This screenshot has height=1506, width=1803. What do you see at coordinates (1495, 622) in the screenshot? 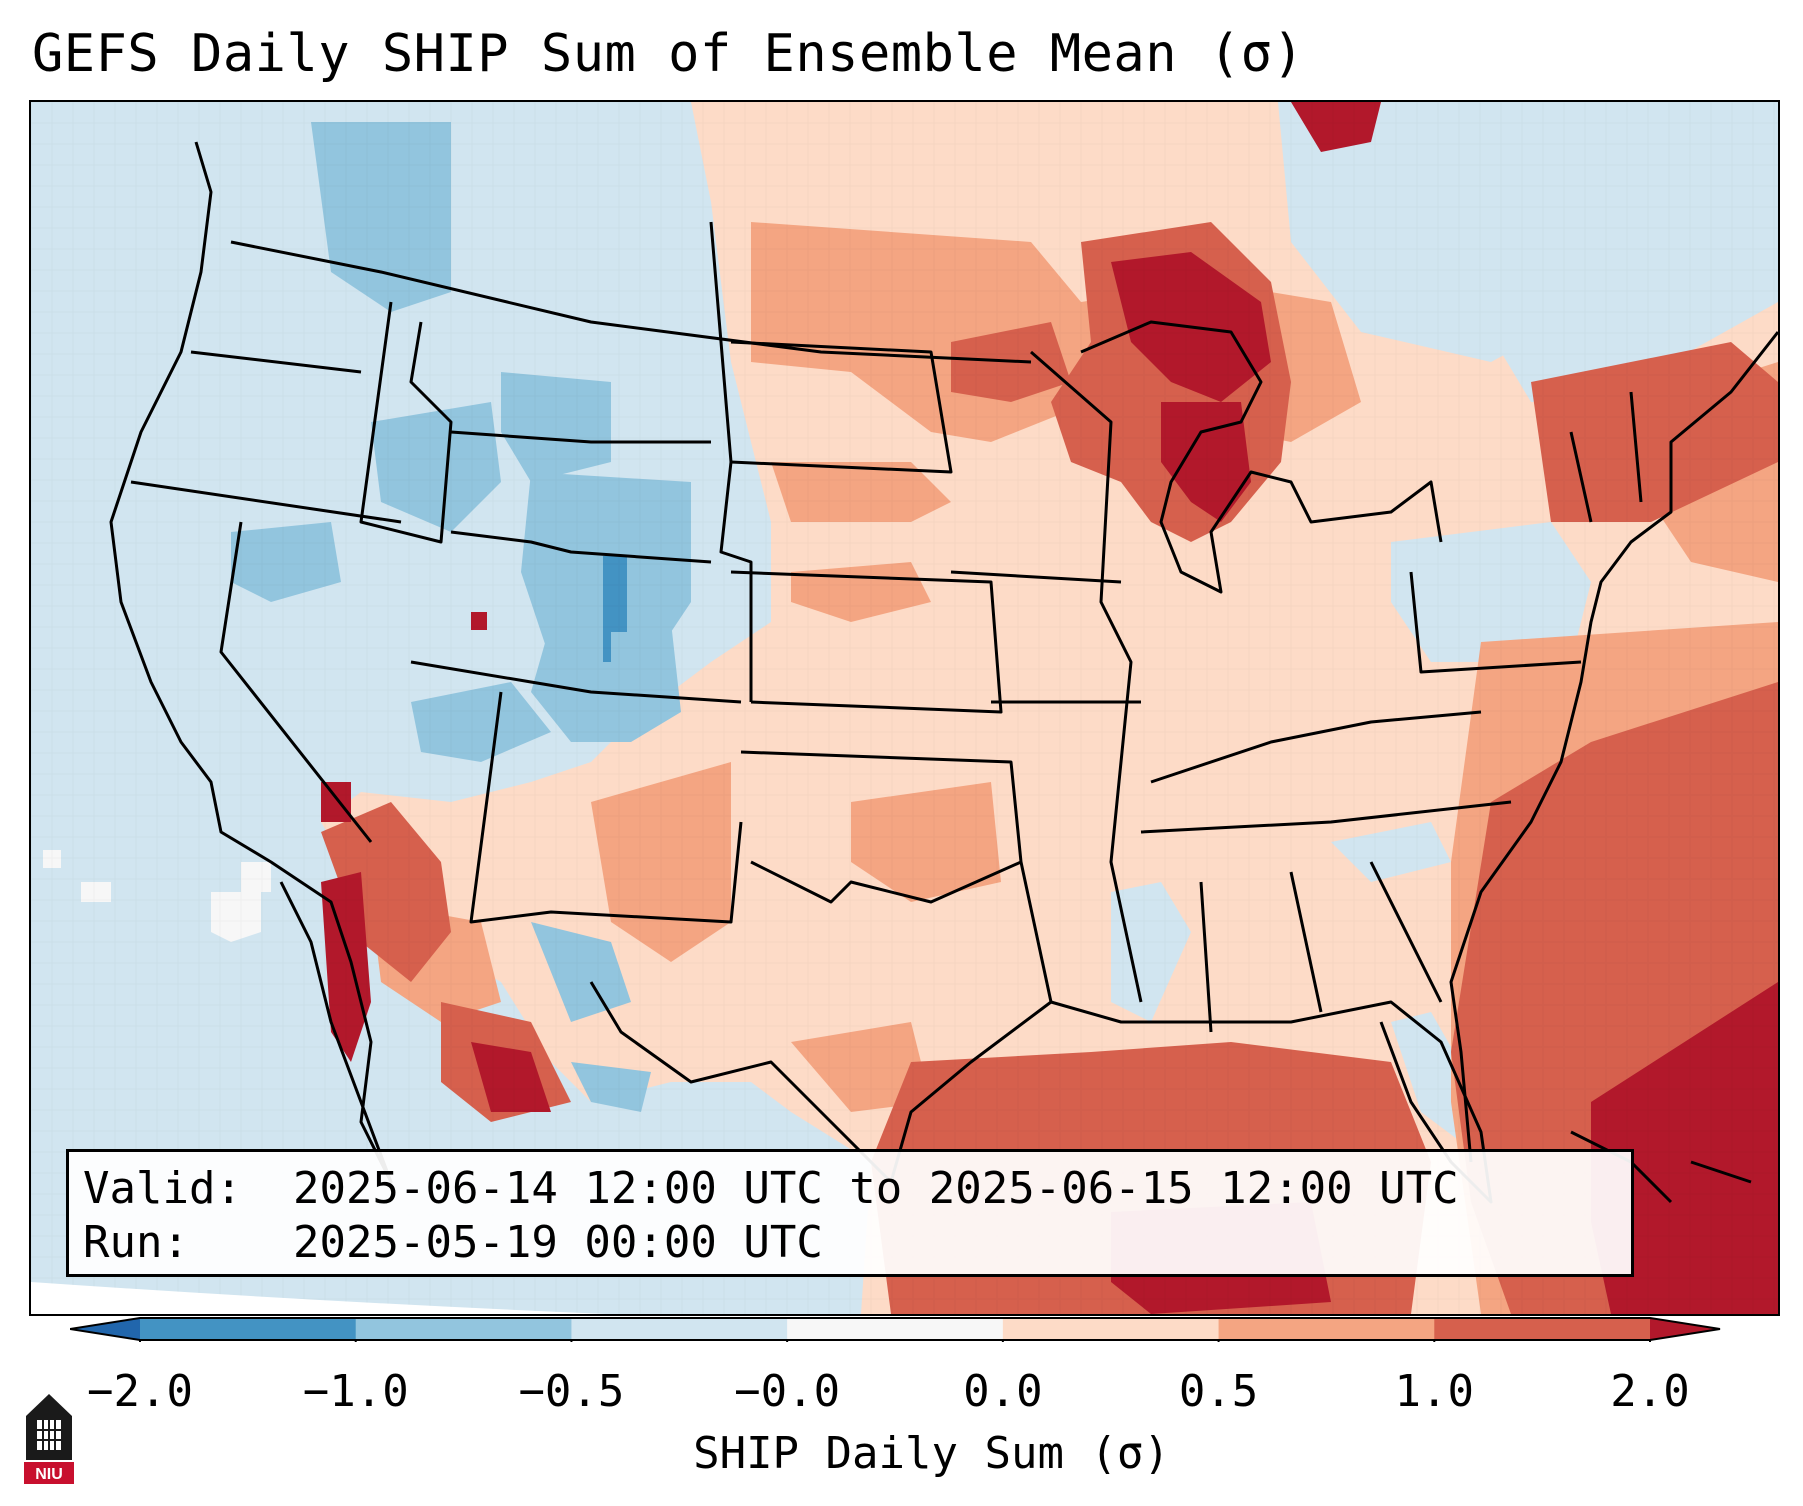
I see `state-line-ohio-pennsylvania` at bounding box center [1495, 622].